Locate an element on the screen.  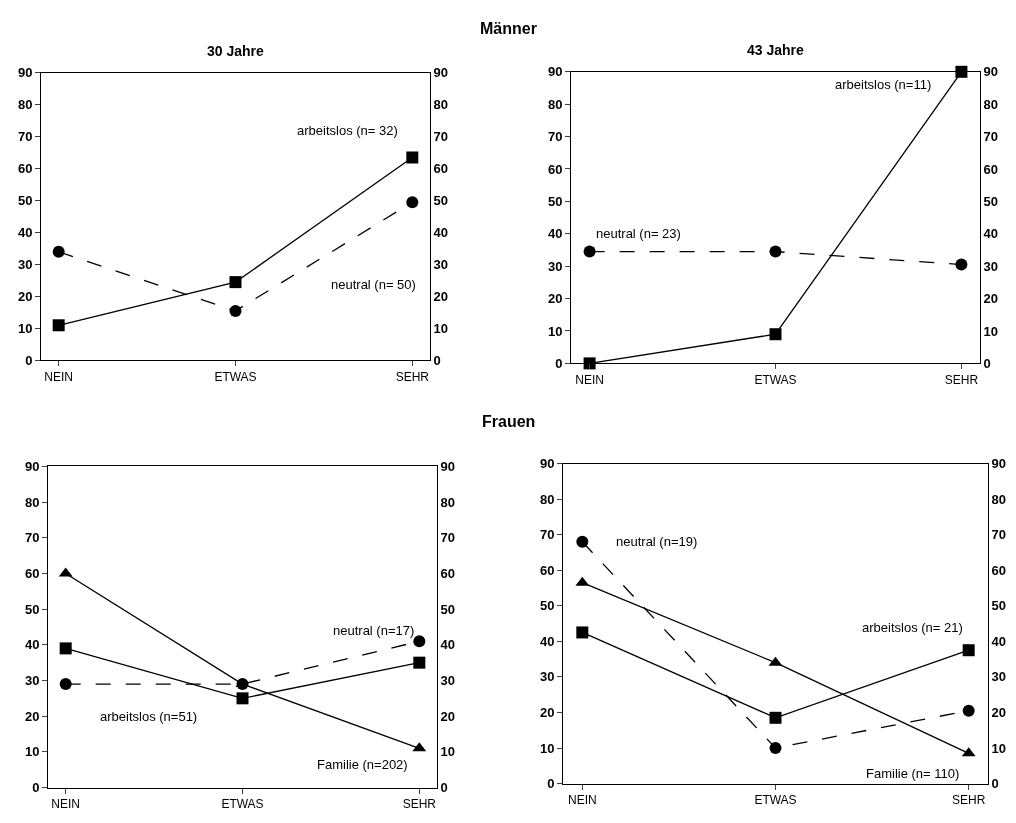
series-label: neutral (n=19) is located at coordinates (657, 541).